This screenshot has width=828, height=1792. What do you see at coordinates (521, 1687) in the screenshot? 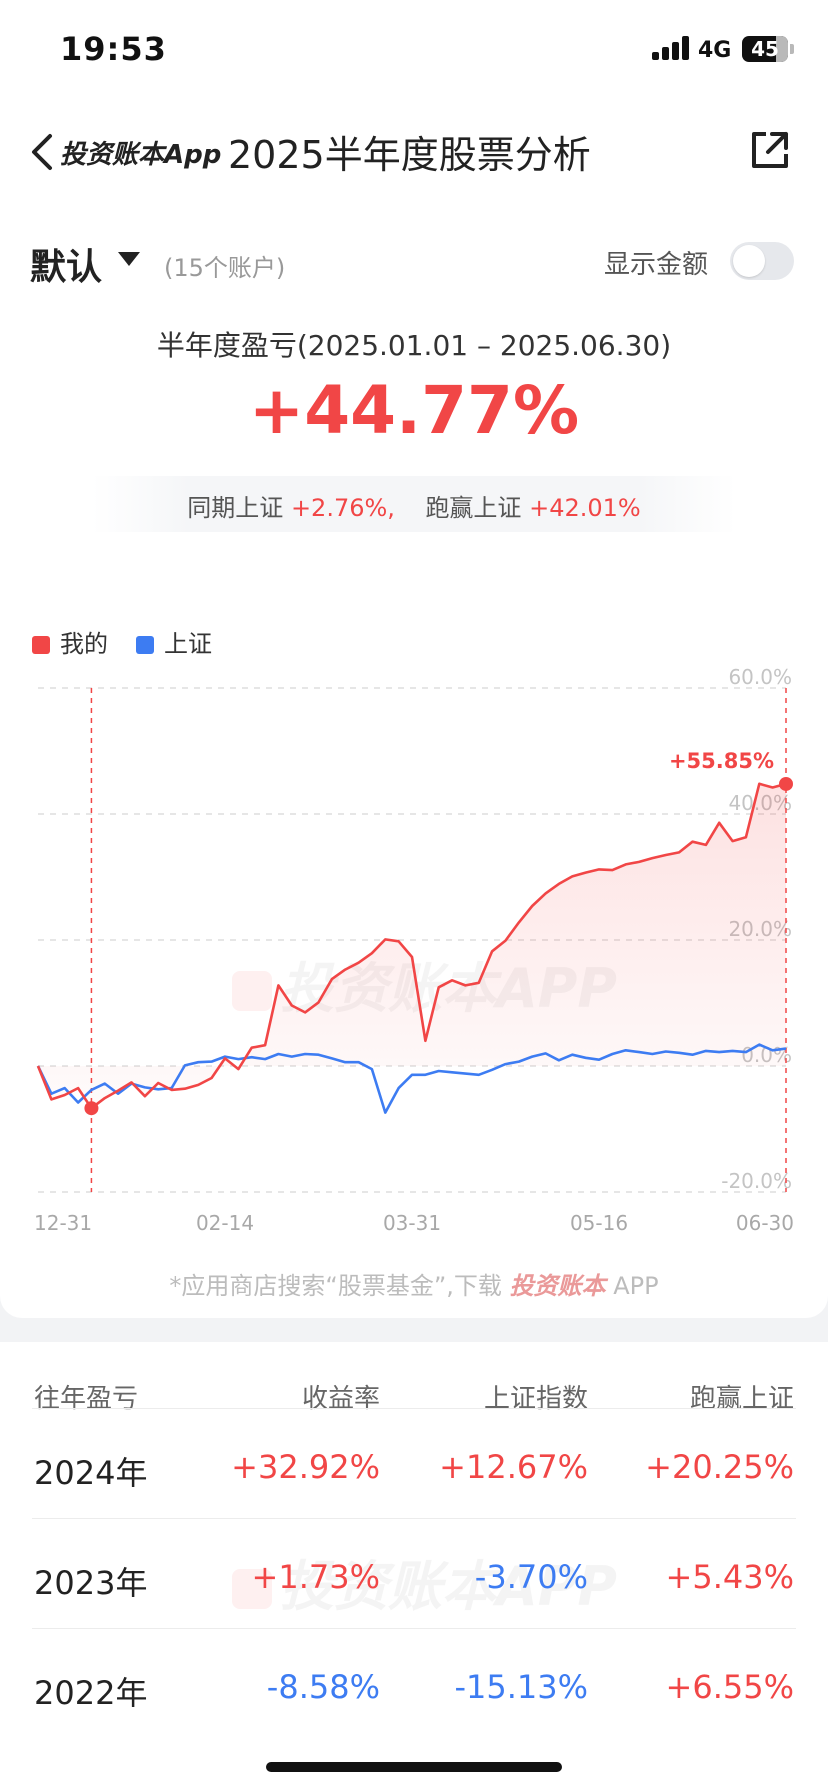
I see `row-sse: -15.13%` at bounding box center [521, 1687].